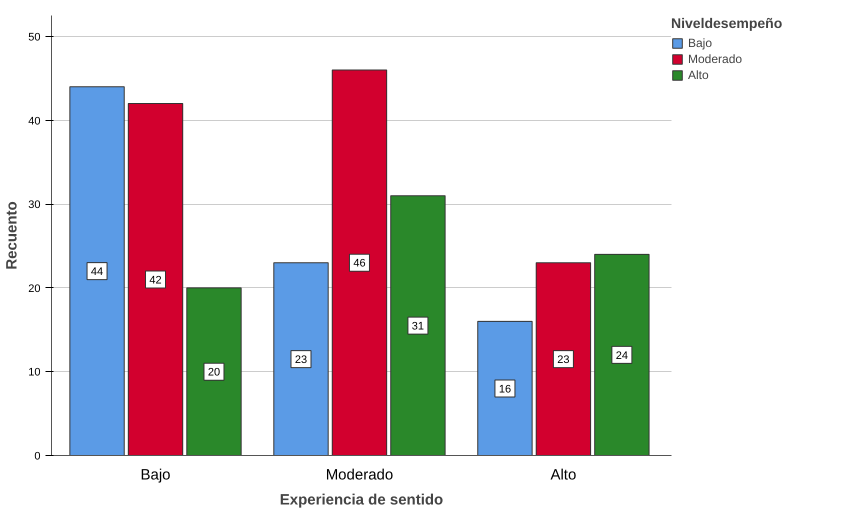  Describe the element at coordinates (700, 43) in the screenshot. I see `legend-label: Bajo` at that location.